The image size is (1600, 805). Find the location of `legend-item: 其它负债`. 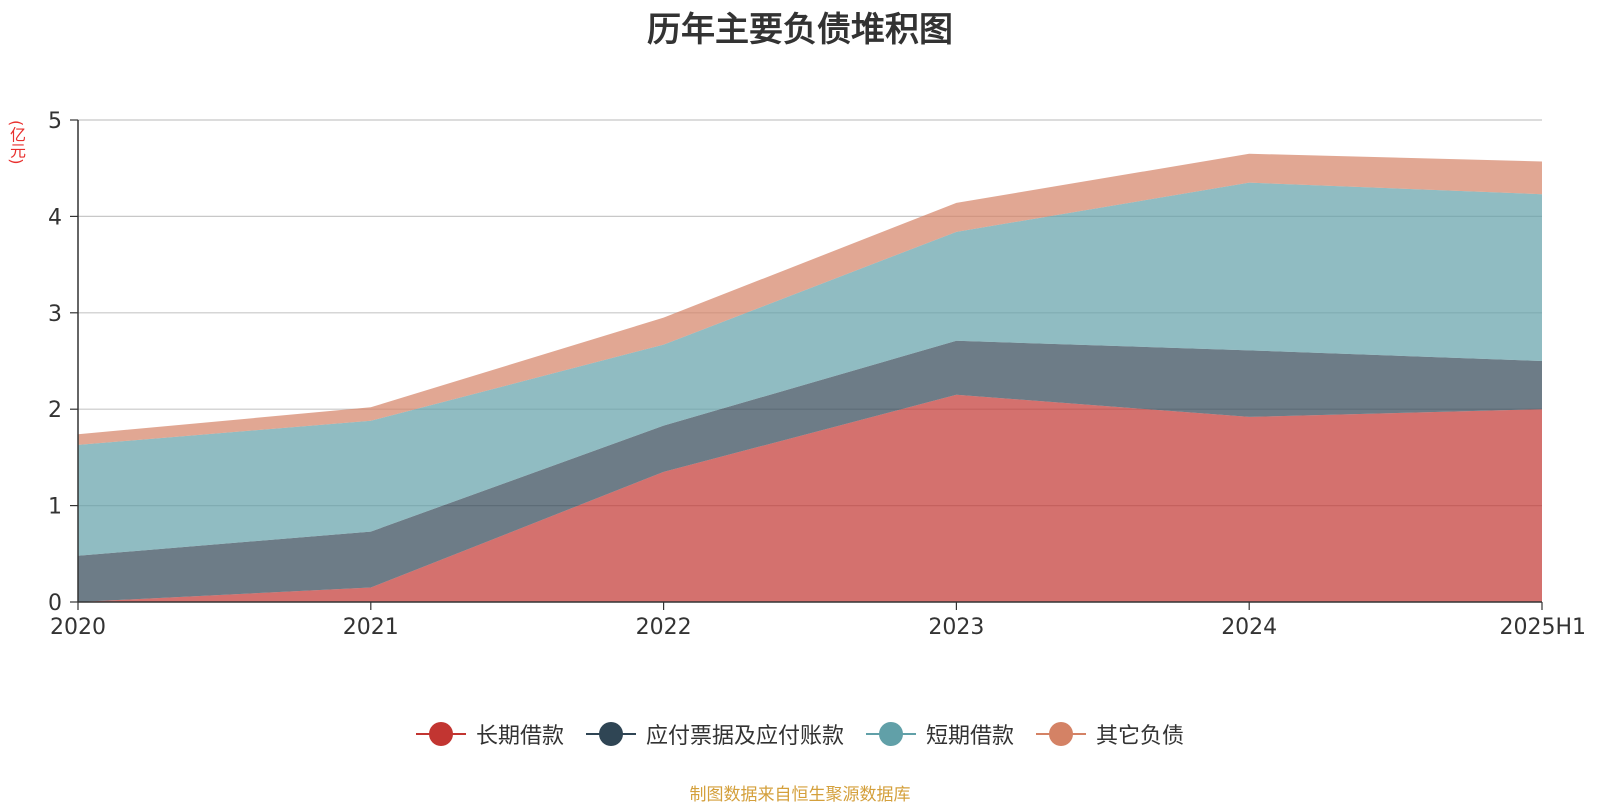

legend-item: 其它负债 is located at coordinates (1110, 734).